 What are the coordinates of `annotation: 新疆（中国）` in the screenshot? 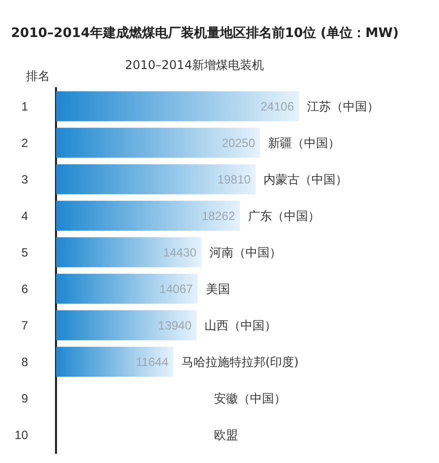 It's located at (304, 143).